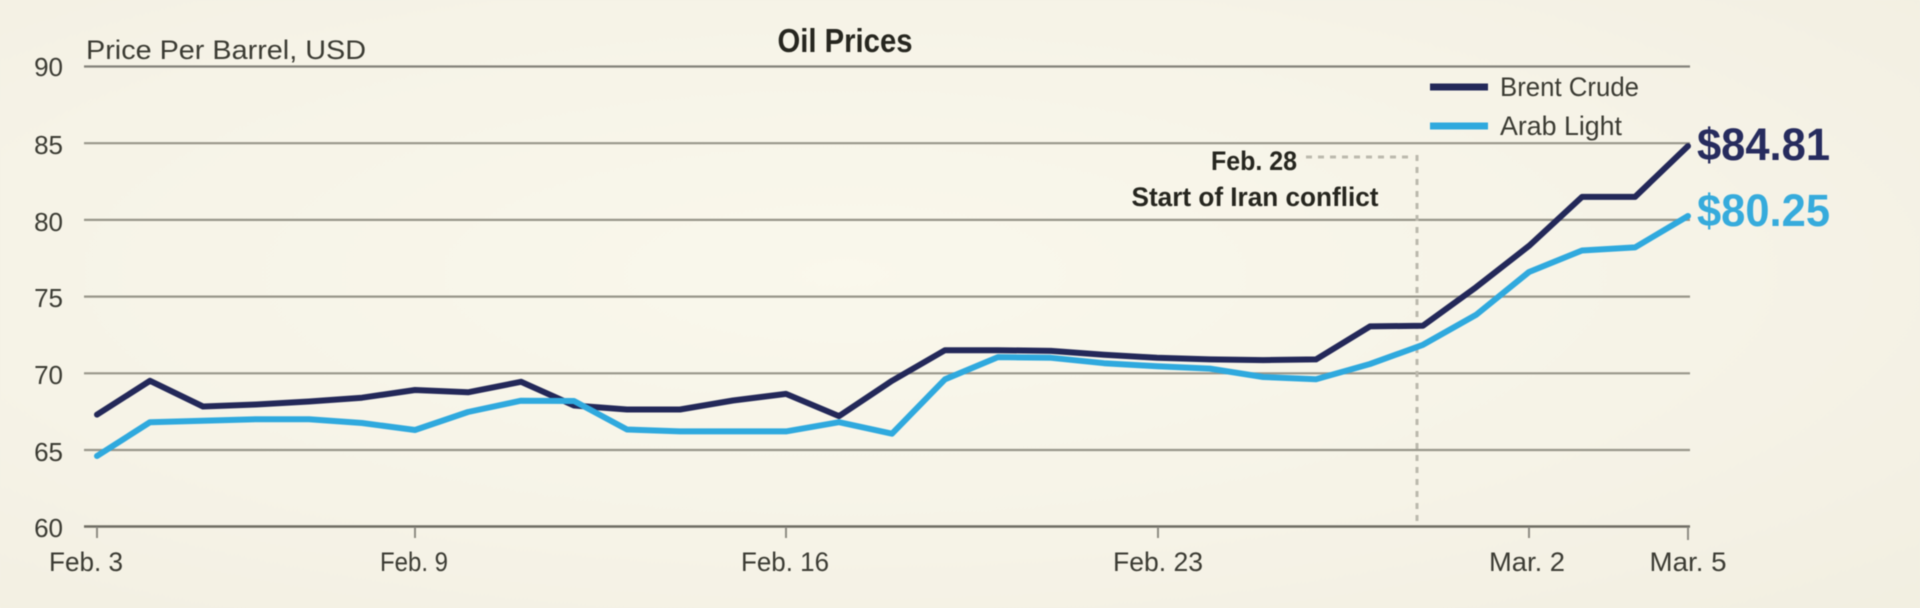 The width and height of the screenshot is (1920, 608). I want to click on svg-text: 60, so click(48, 528).